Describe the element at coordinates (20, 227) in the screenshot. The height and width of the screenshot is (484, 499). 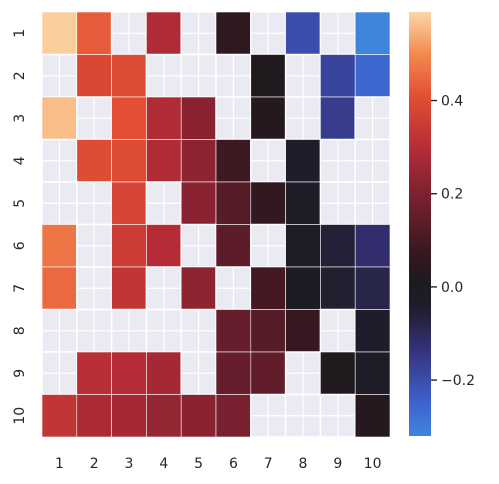
I see `y-axis-ticks: 1 2 3 4 5 6 7 8 9 10` at that location.